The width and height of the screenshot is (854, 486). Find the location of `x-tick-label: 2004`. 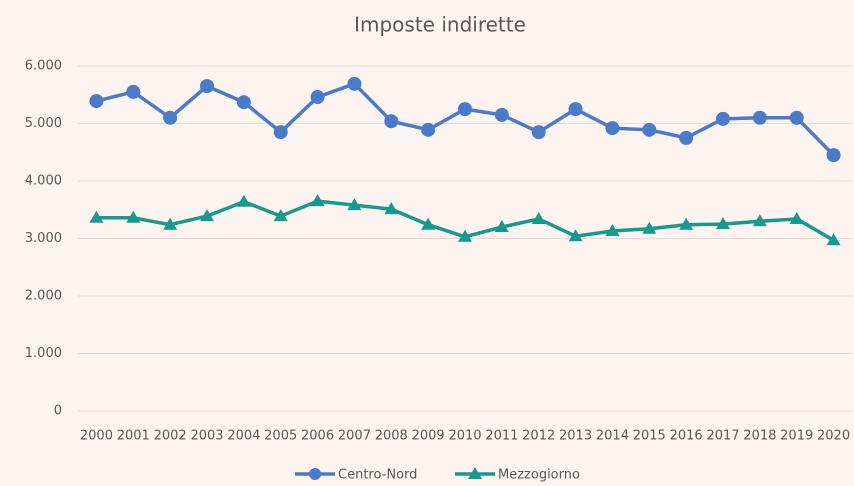

x-tick-label: 2004 is located at coordinates (243, 436).